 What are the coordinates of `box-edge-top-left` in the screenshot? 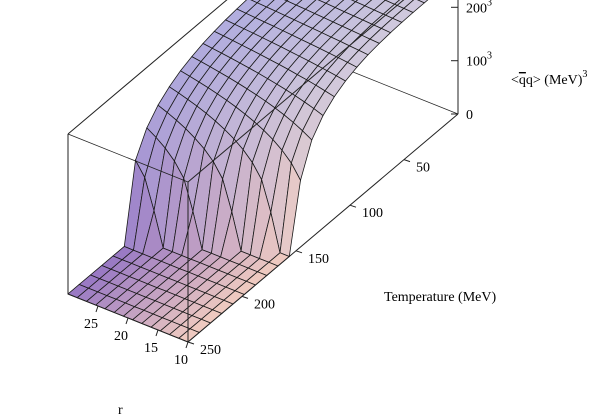 It's located at (147, 67).